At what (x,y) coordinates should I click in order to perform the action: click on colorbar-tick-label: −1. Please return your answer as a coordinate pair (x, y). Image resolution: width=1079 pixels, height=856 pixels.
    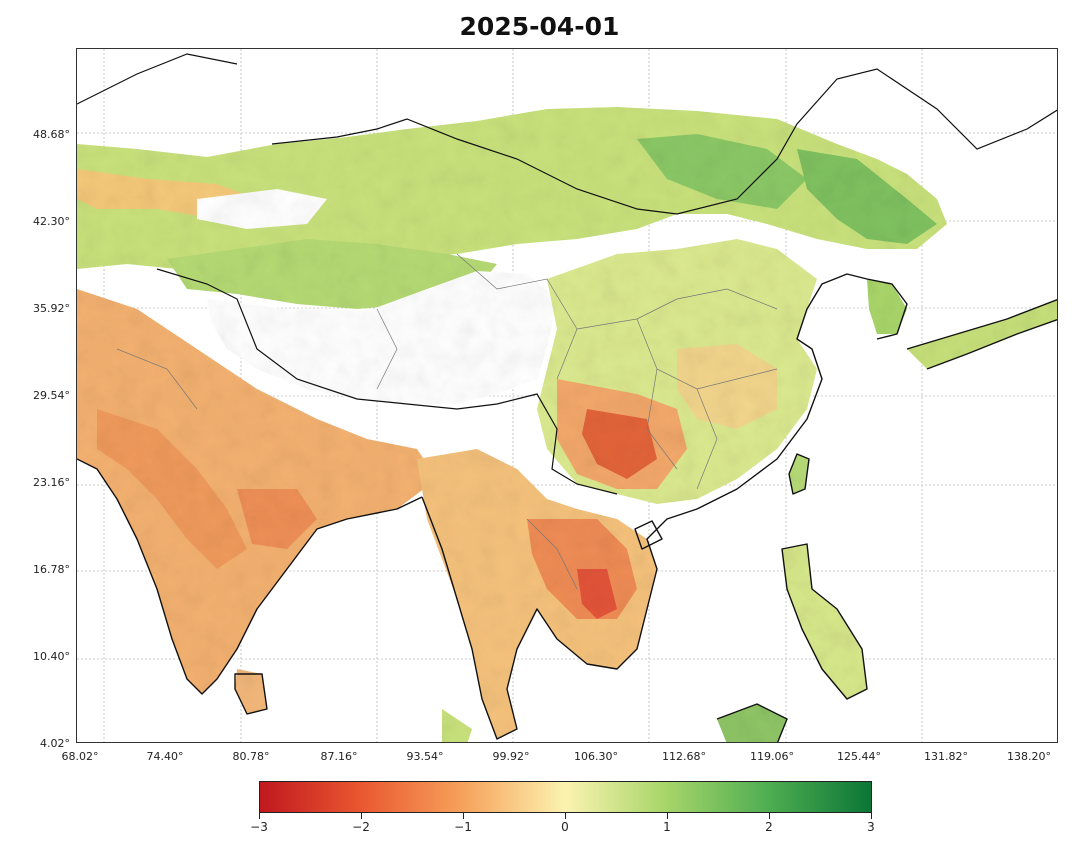
    Looking at the image, I should click on (463, 827).